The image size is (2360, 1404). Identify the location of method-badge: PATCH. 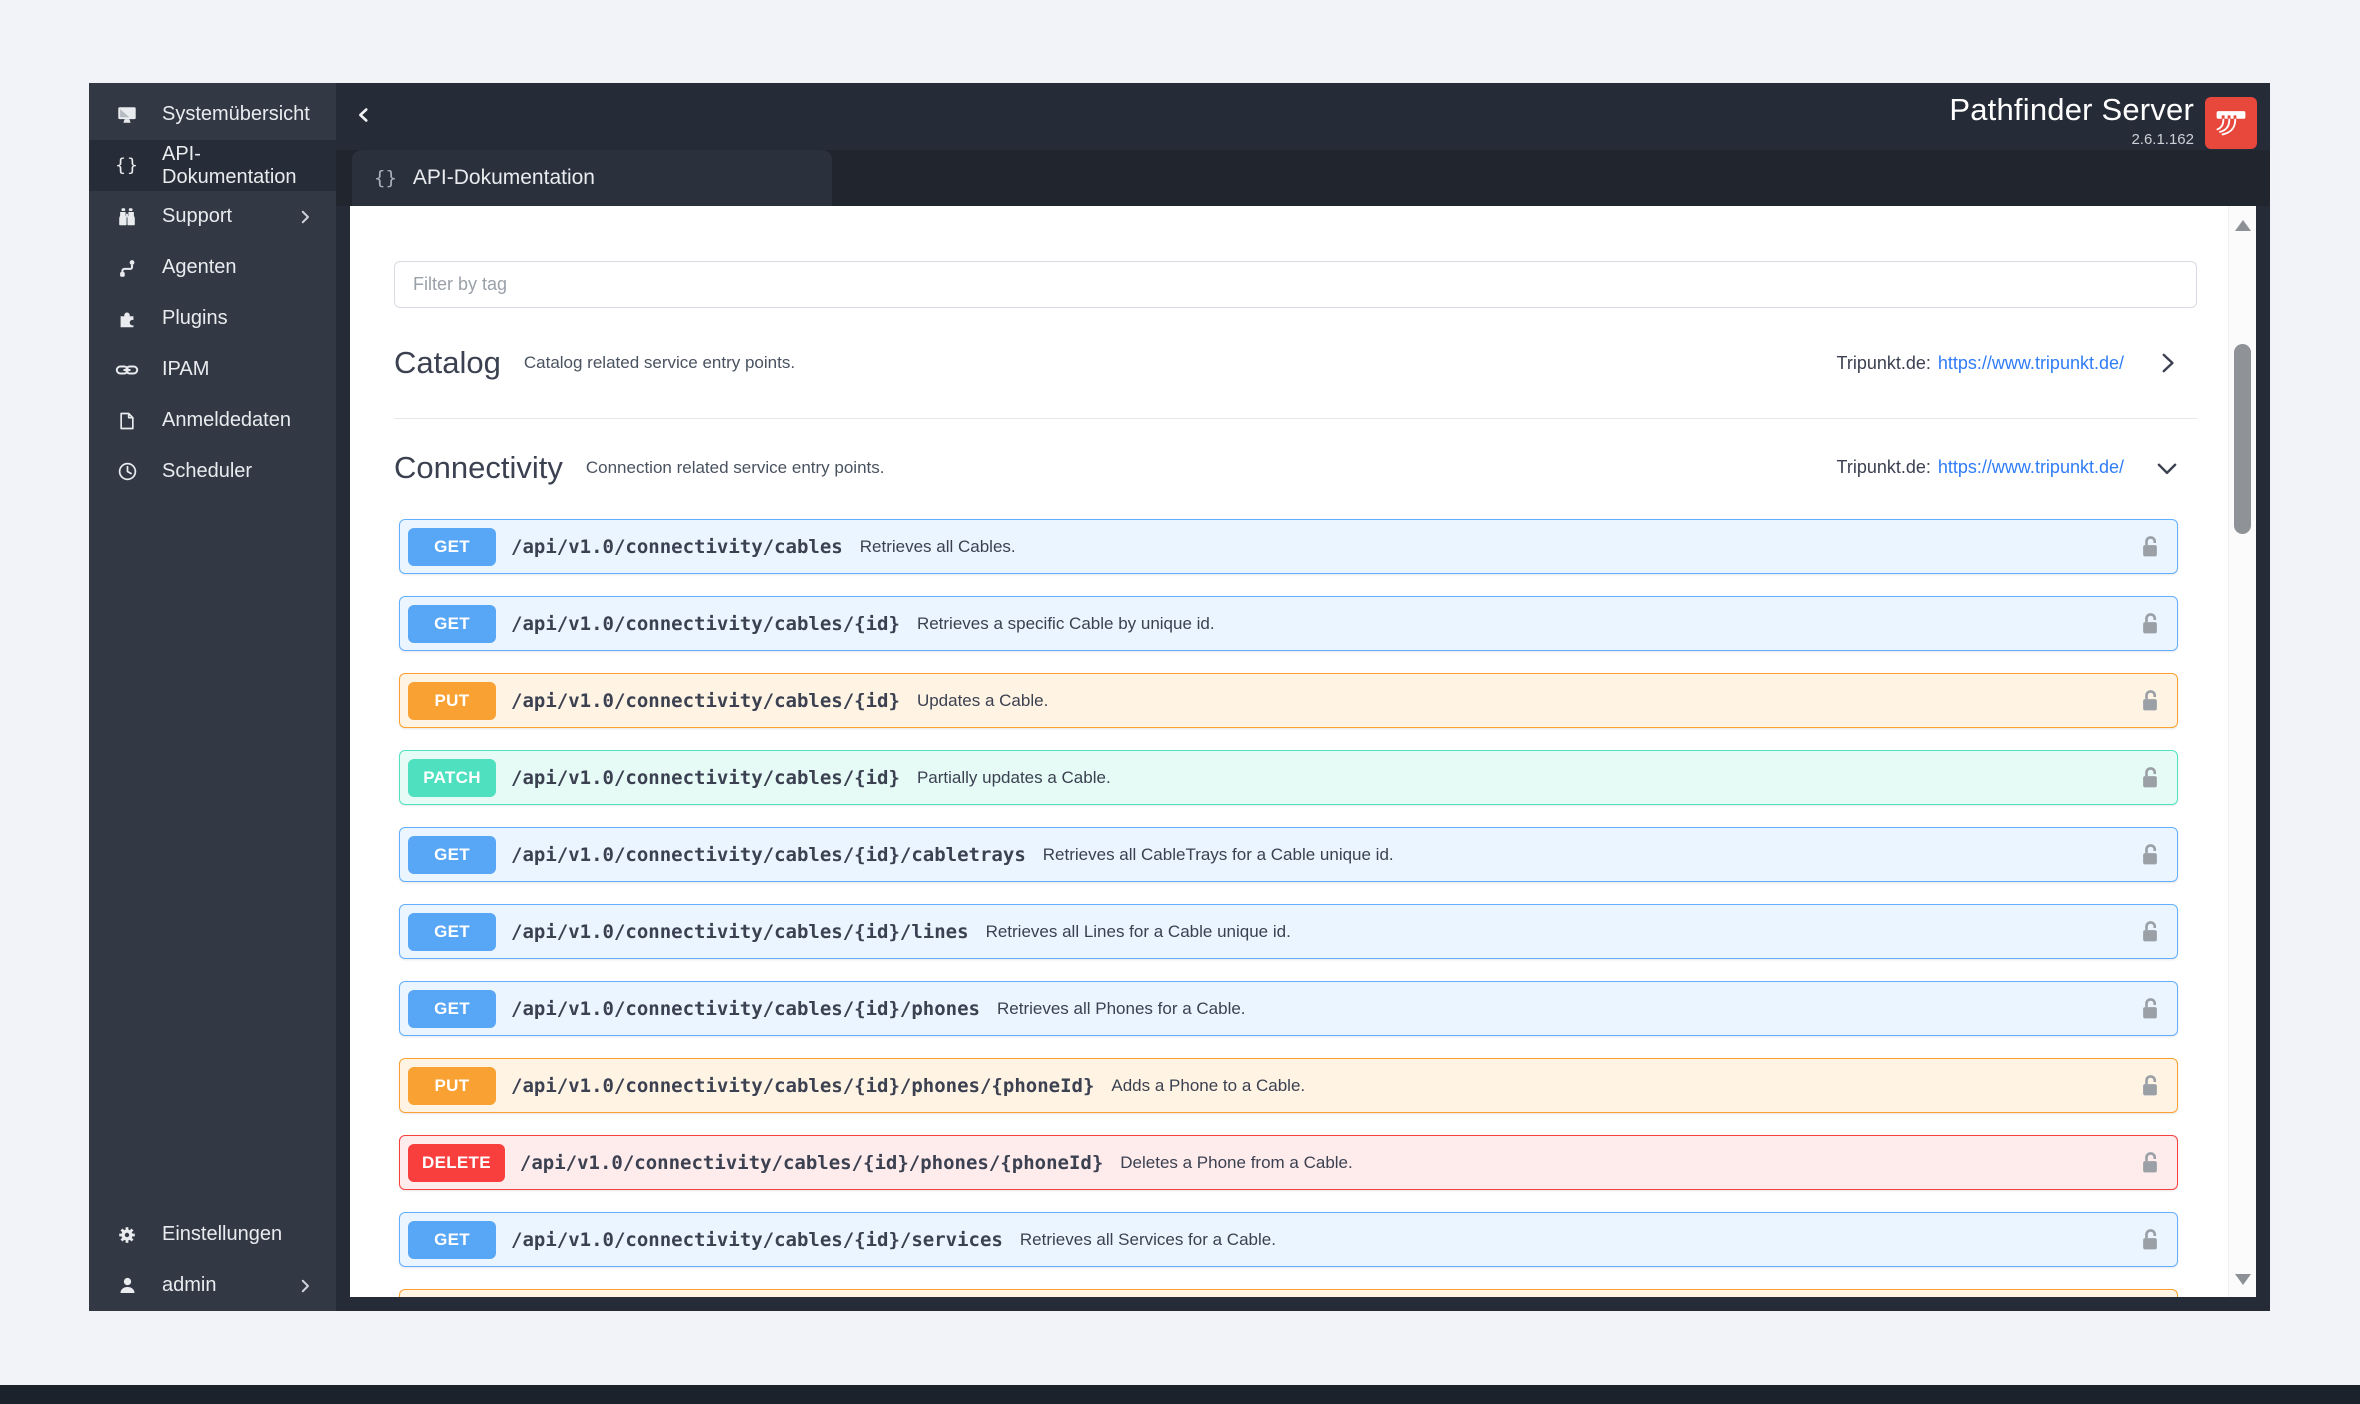
(452, 777).